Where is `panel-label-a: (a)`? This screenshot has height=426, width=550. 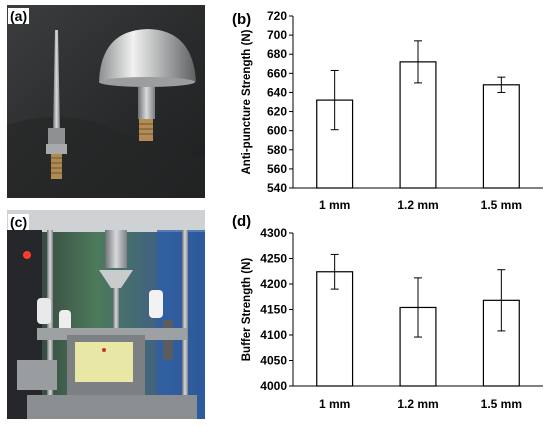 panel-label-a: (a) is located at coordinates (19, 16).